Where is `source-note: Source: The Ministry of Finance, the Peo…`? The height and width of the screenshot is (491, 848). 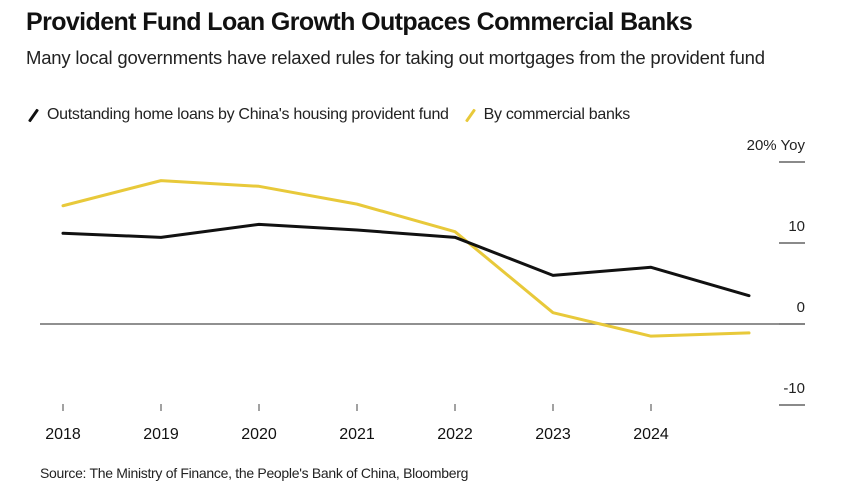 source-note: Source: The Ministry of Finance, the Peo… is located at coordinates (254, 473).